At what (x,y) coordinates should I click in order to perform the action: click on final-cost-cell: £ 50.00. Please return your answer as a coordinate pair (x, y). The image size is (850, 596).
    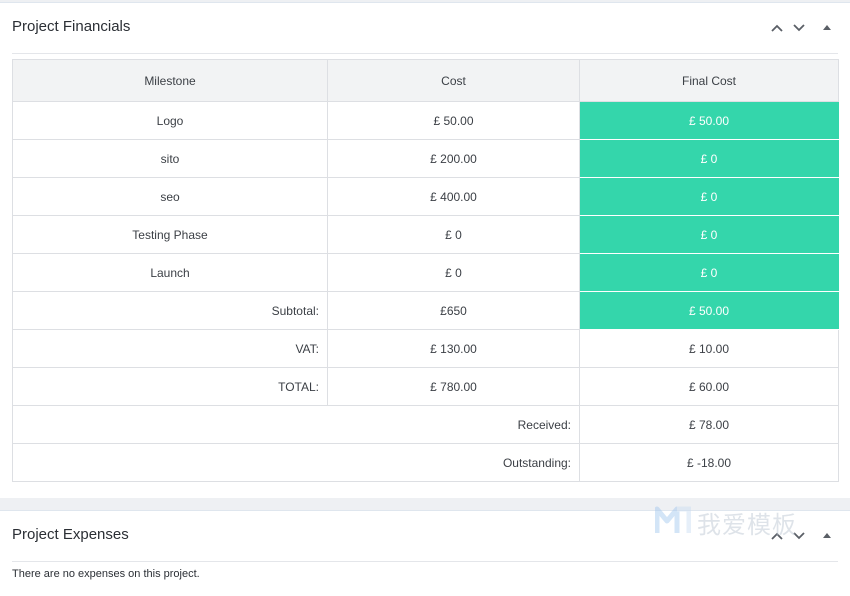
    Looking at the image, I should click on (709, 120).